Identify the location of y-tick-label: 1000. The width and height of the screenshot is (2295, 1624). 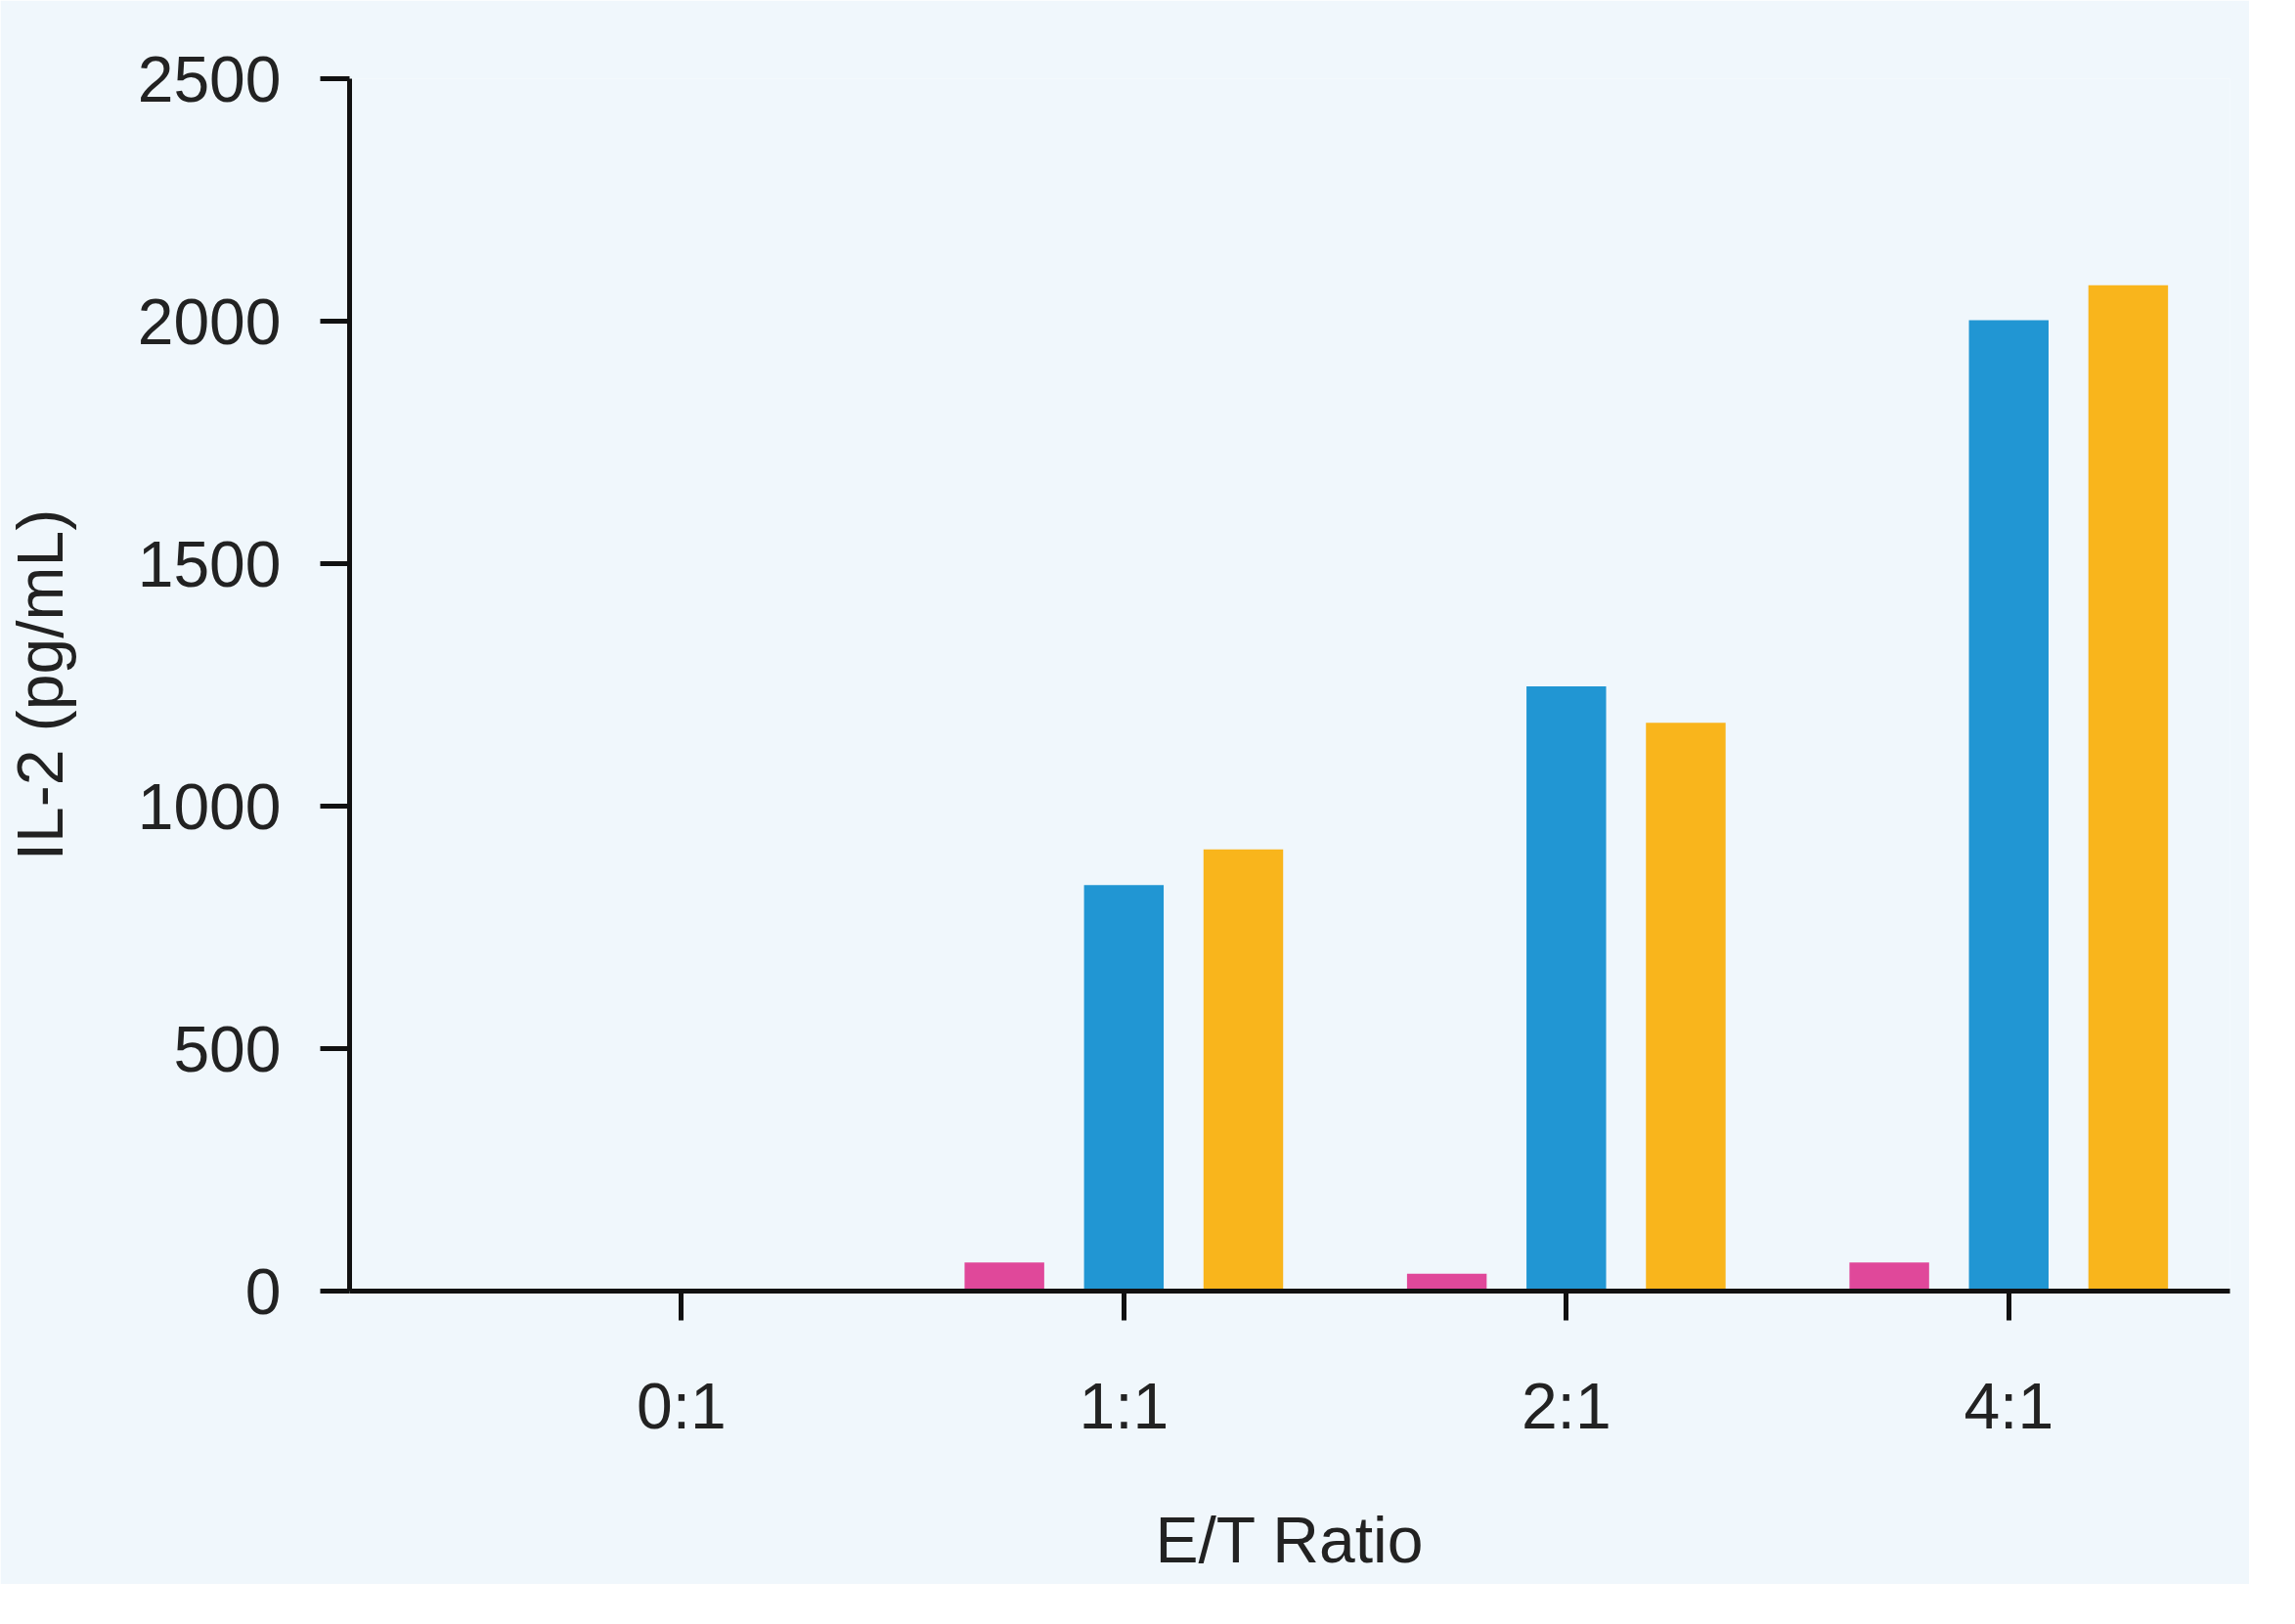
(209, 806).